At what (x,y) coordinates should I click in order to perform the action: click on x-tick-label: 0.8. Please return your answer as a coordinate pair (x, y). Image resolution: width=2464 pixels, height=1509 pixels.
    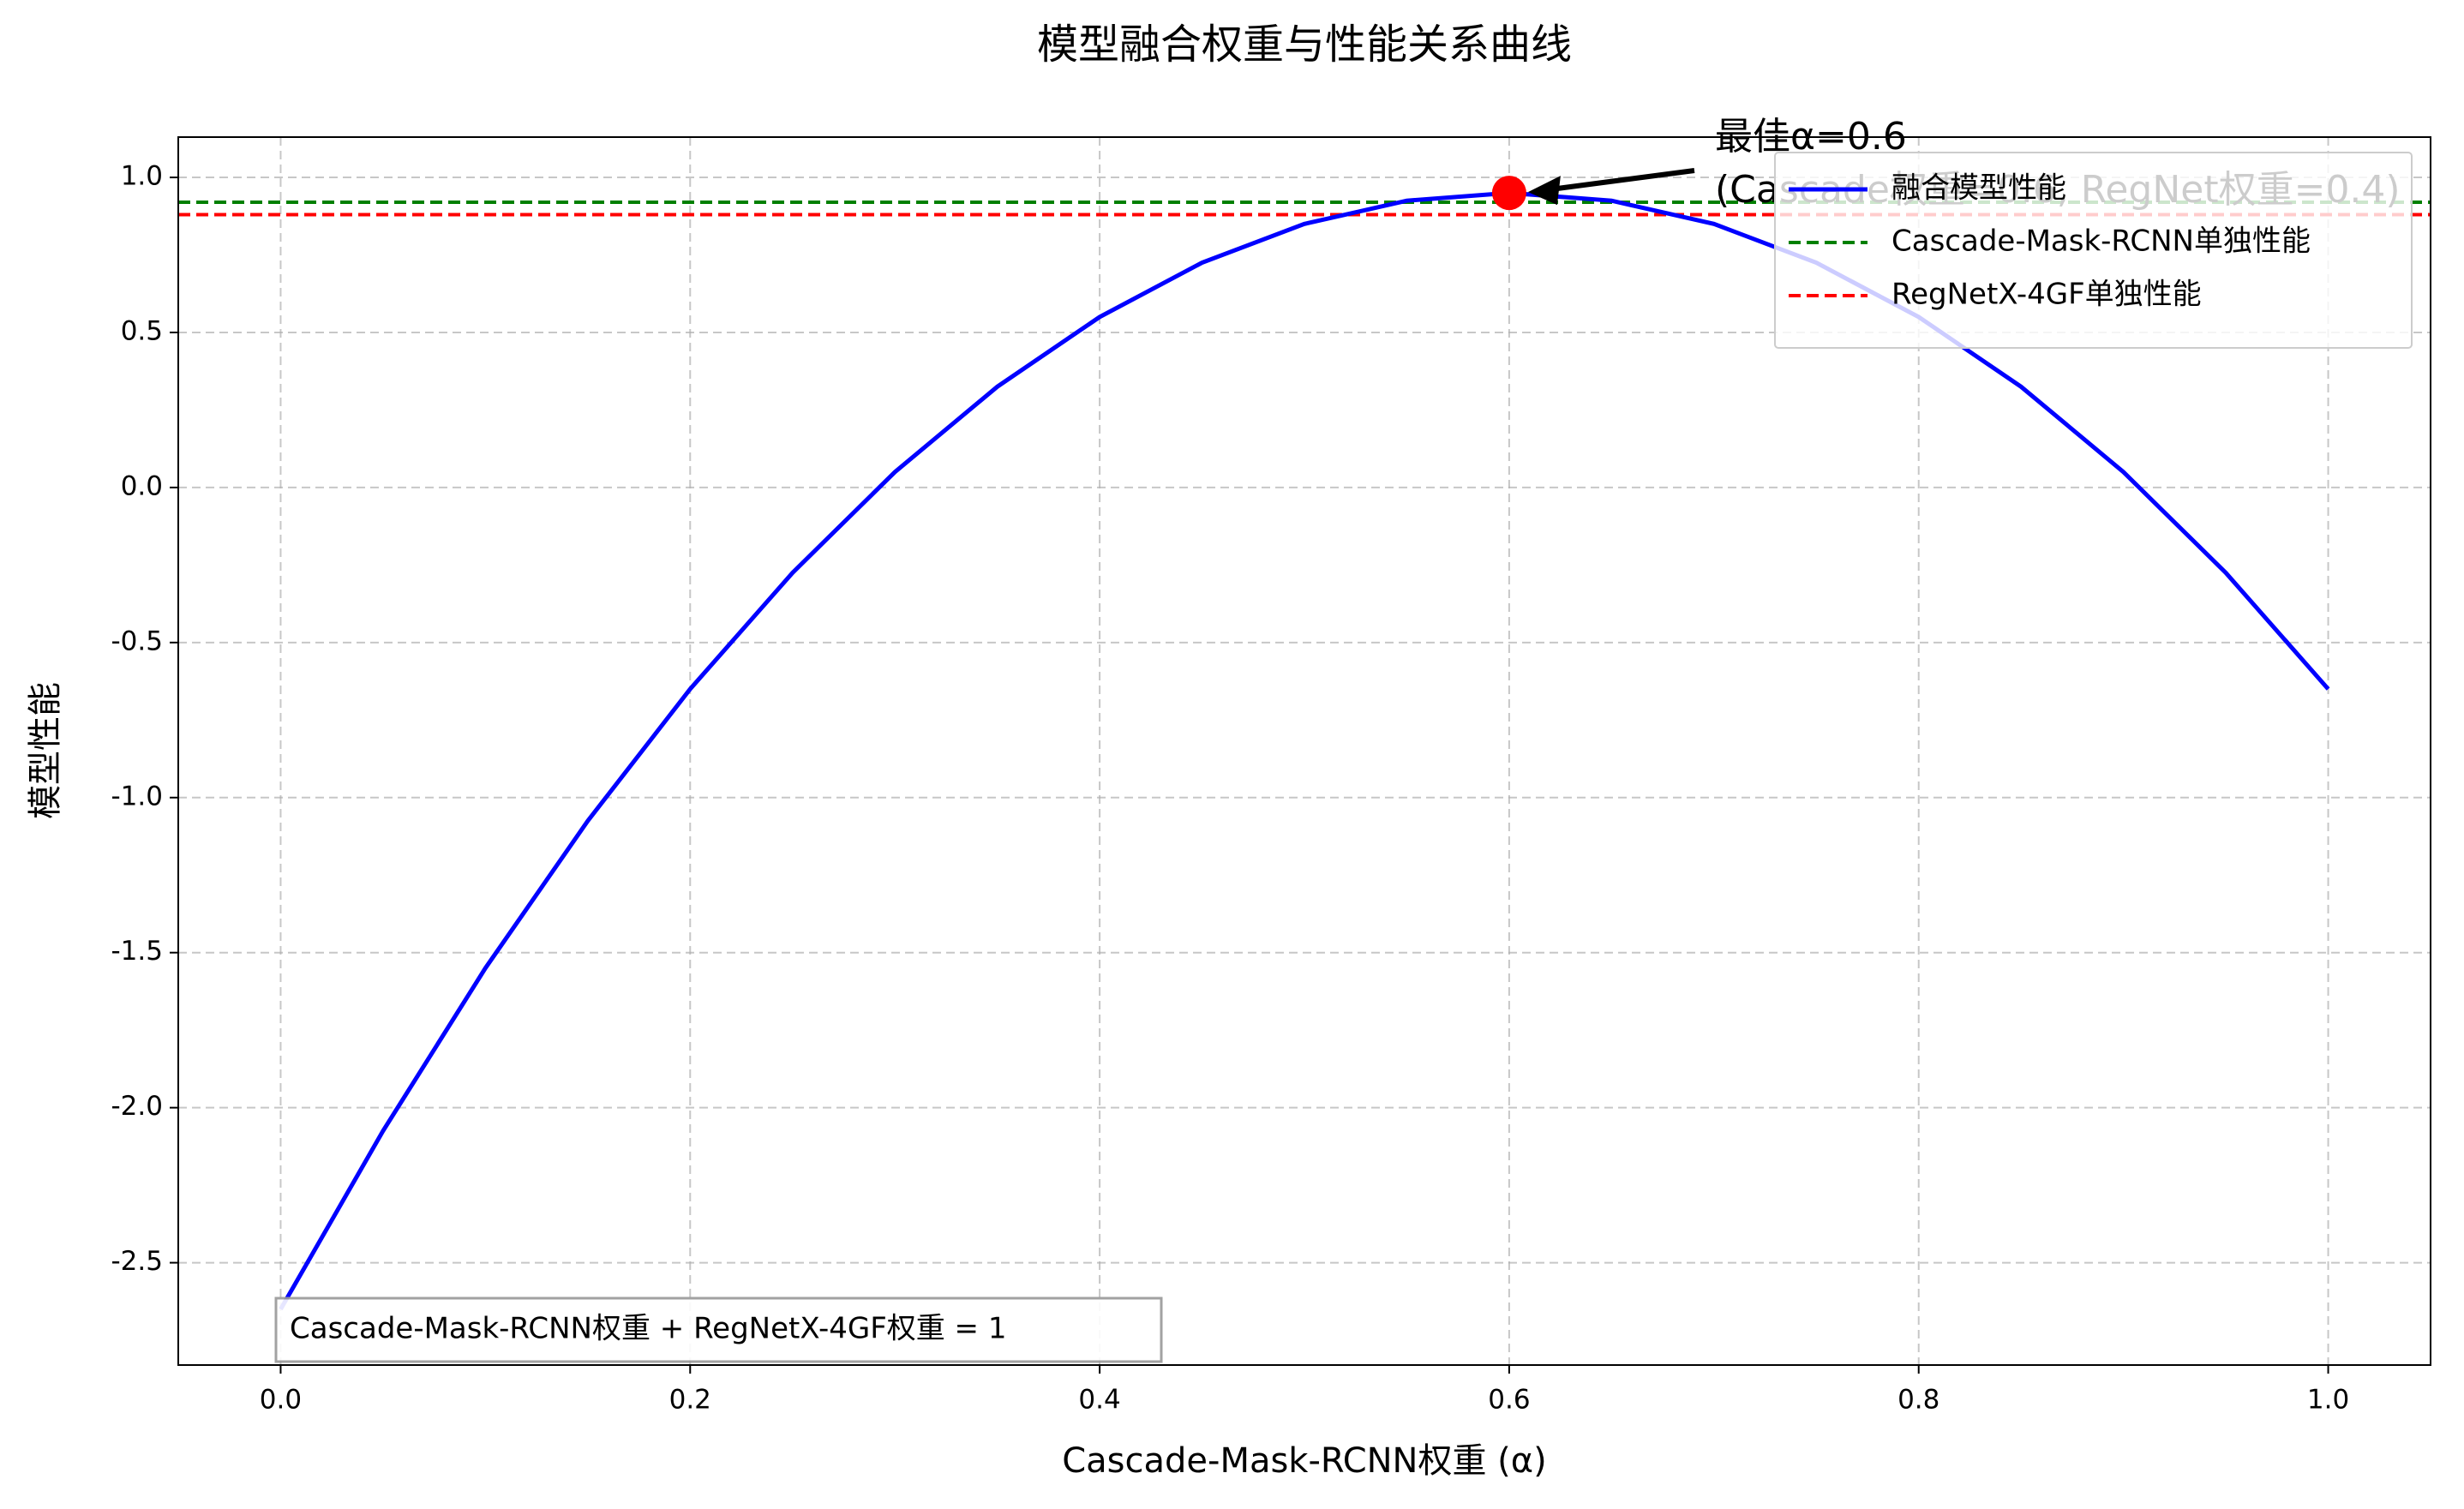
    Looking at the image, I should click on (1918, 1400).